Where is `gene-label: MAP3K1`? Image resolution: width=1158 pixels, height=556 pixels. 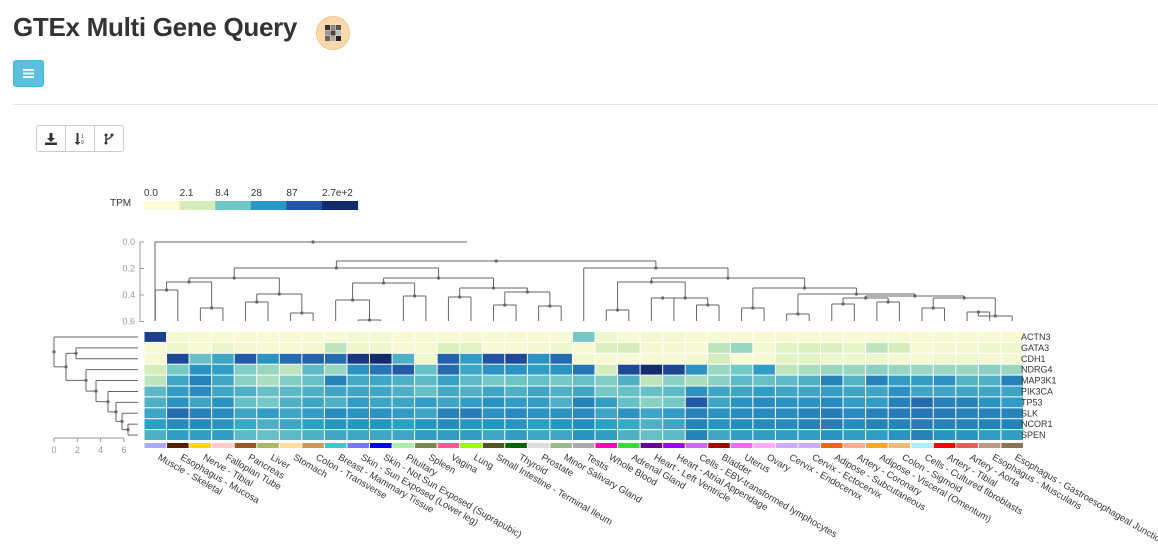 gene-label: MAP3K1 is located at coordinates (1039, 381).